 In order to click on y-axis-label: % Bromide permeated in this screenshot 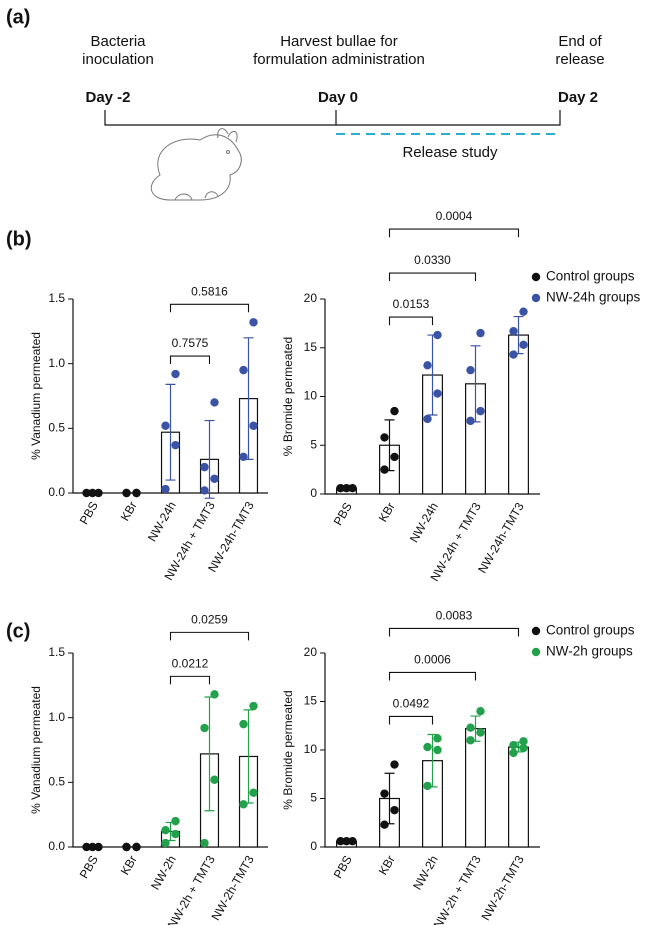, I will do `click(288, 396)`.